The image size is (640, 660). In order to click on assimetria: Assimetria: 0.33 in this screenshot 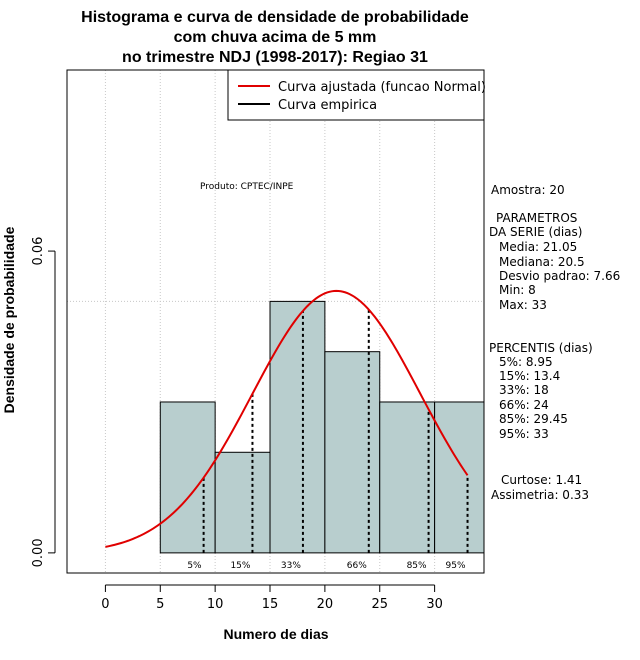, I will do `click(540, 495)`.